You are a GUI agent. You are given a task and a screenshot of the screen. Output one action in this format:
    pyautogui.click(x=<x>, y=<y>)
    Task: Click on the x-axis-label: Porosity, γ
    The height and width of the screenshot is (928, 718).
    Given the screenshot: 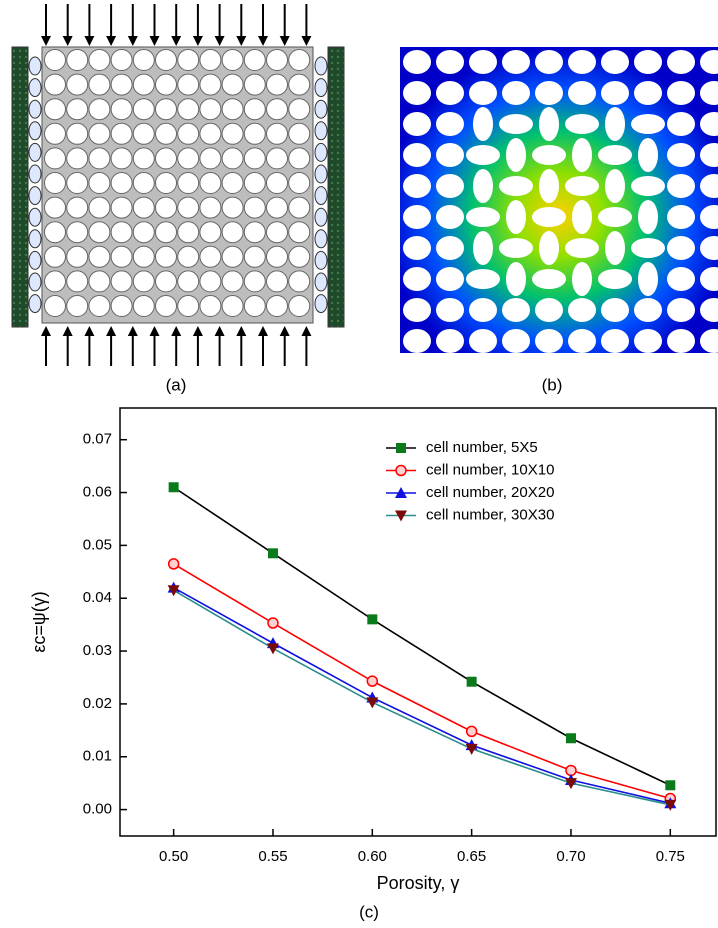 What is the action you would take?
    pyautogui.click(x=418, y=883)
    